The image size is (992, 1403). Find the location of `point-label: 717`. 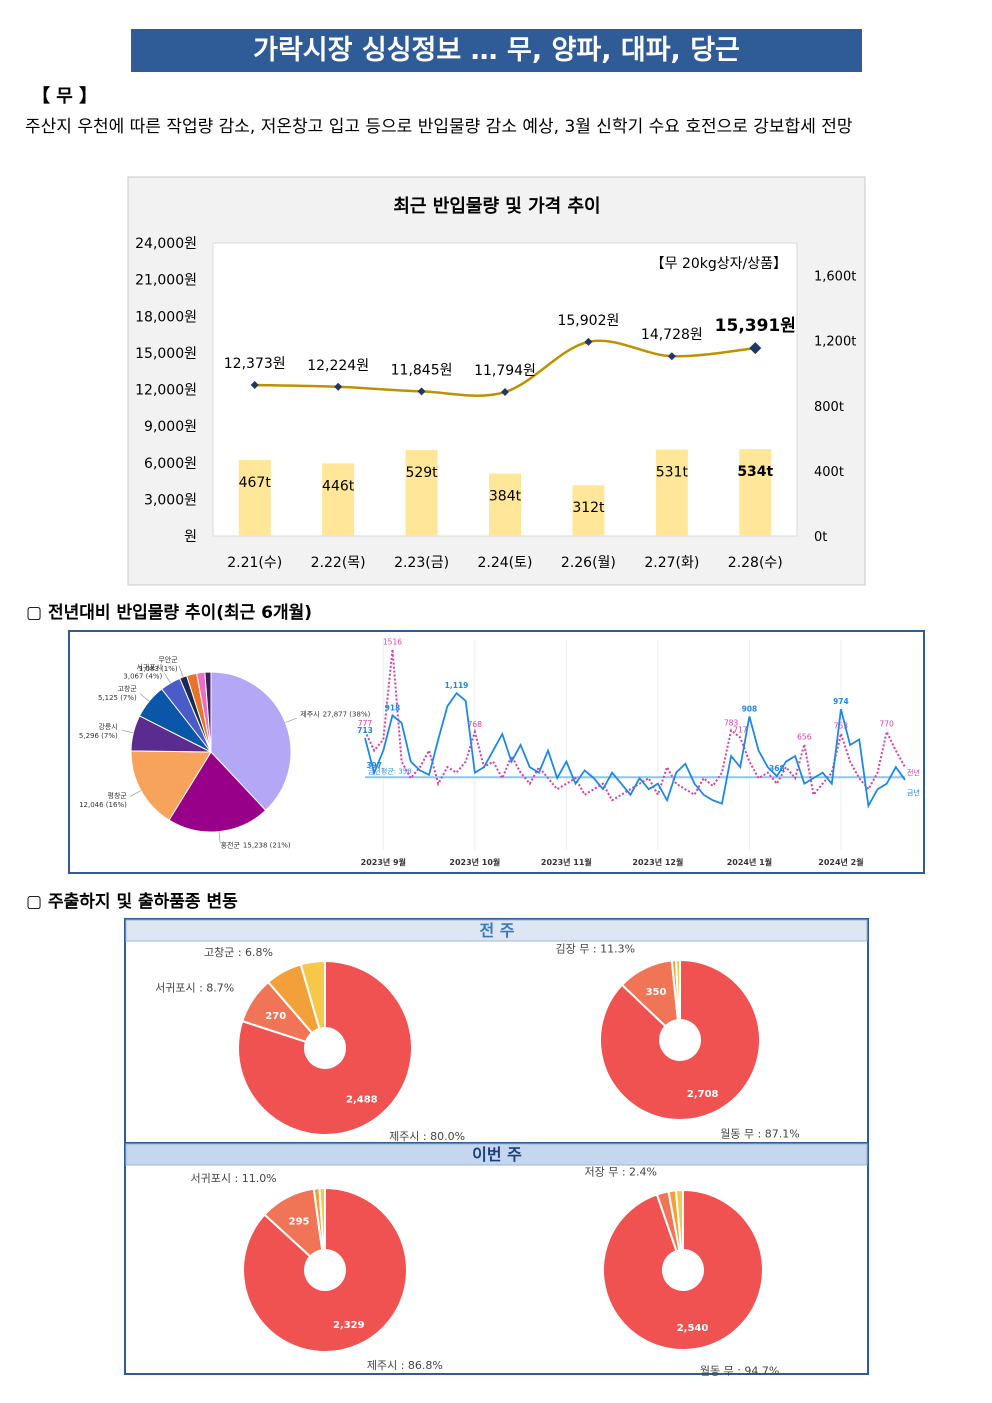

point-label: 717 is located at coordinates (740, 730).